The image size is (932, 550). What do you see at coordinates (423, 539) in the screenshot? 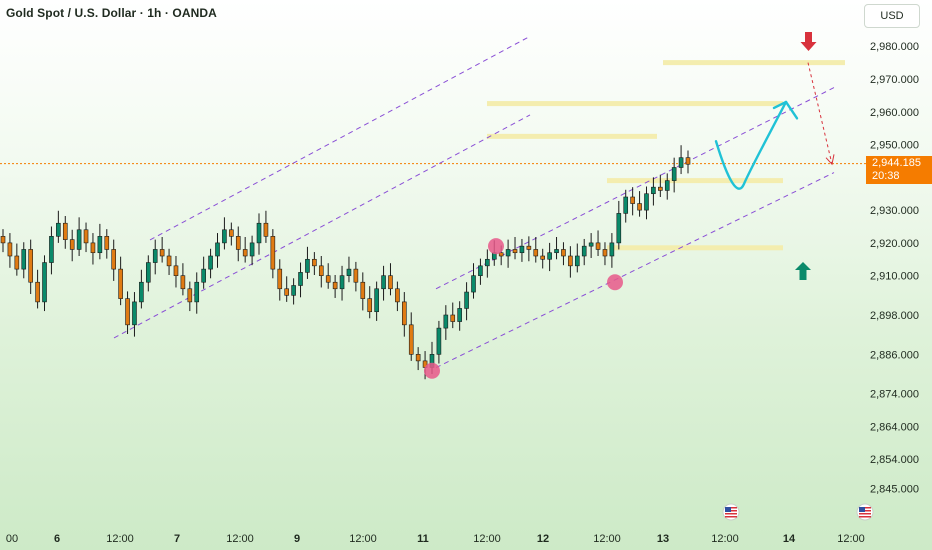
I see `time-tick-label: 11` at bounding box center [423, 539].